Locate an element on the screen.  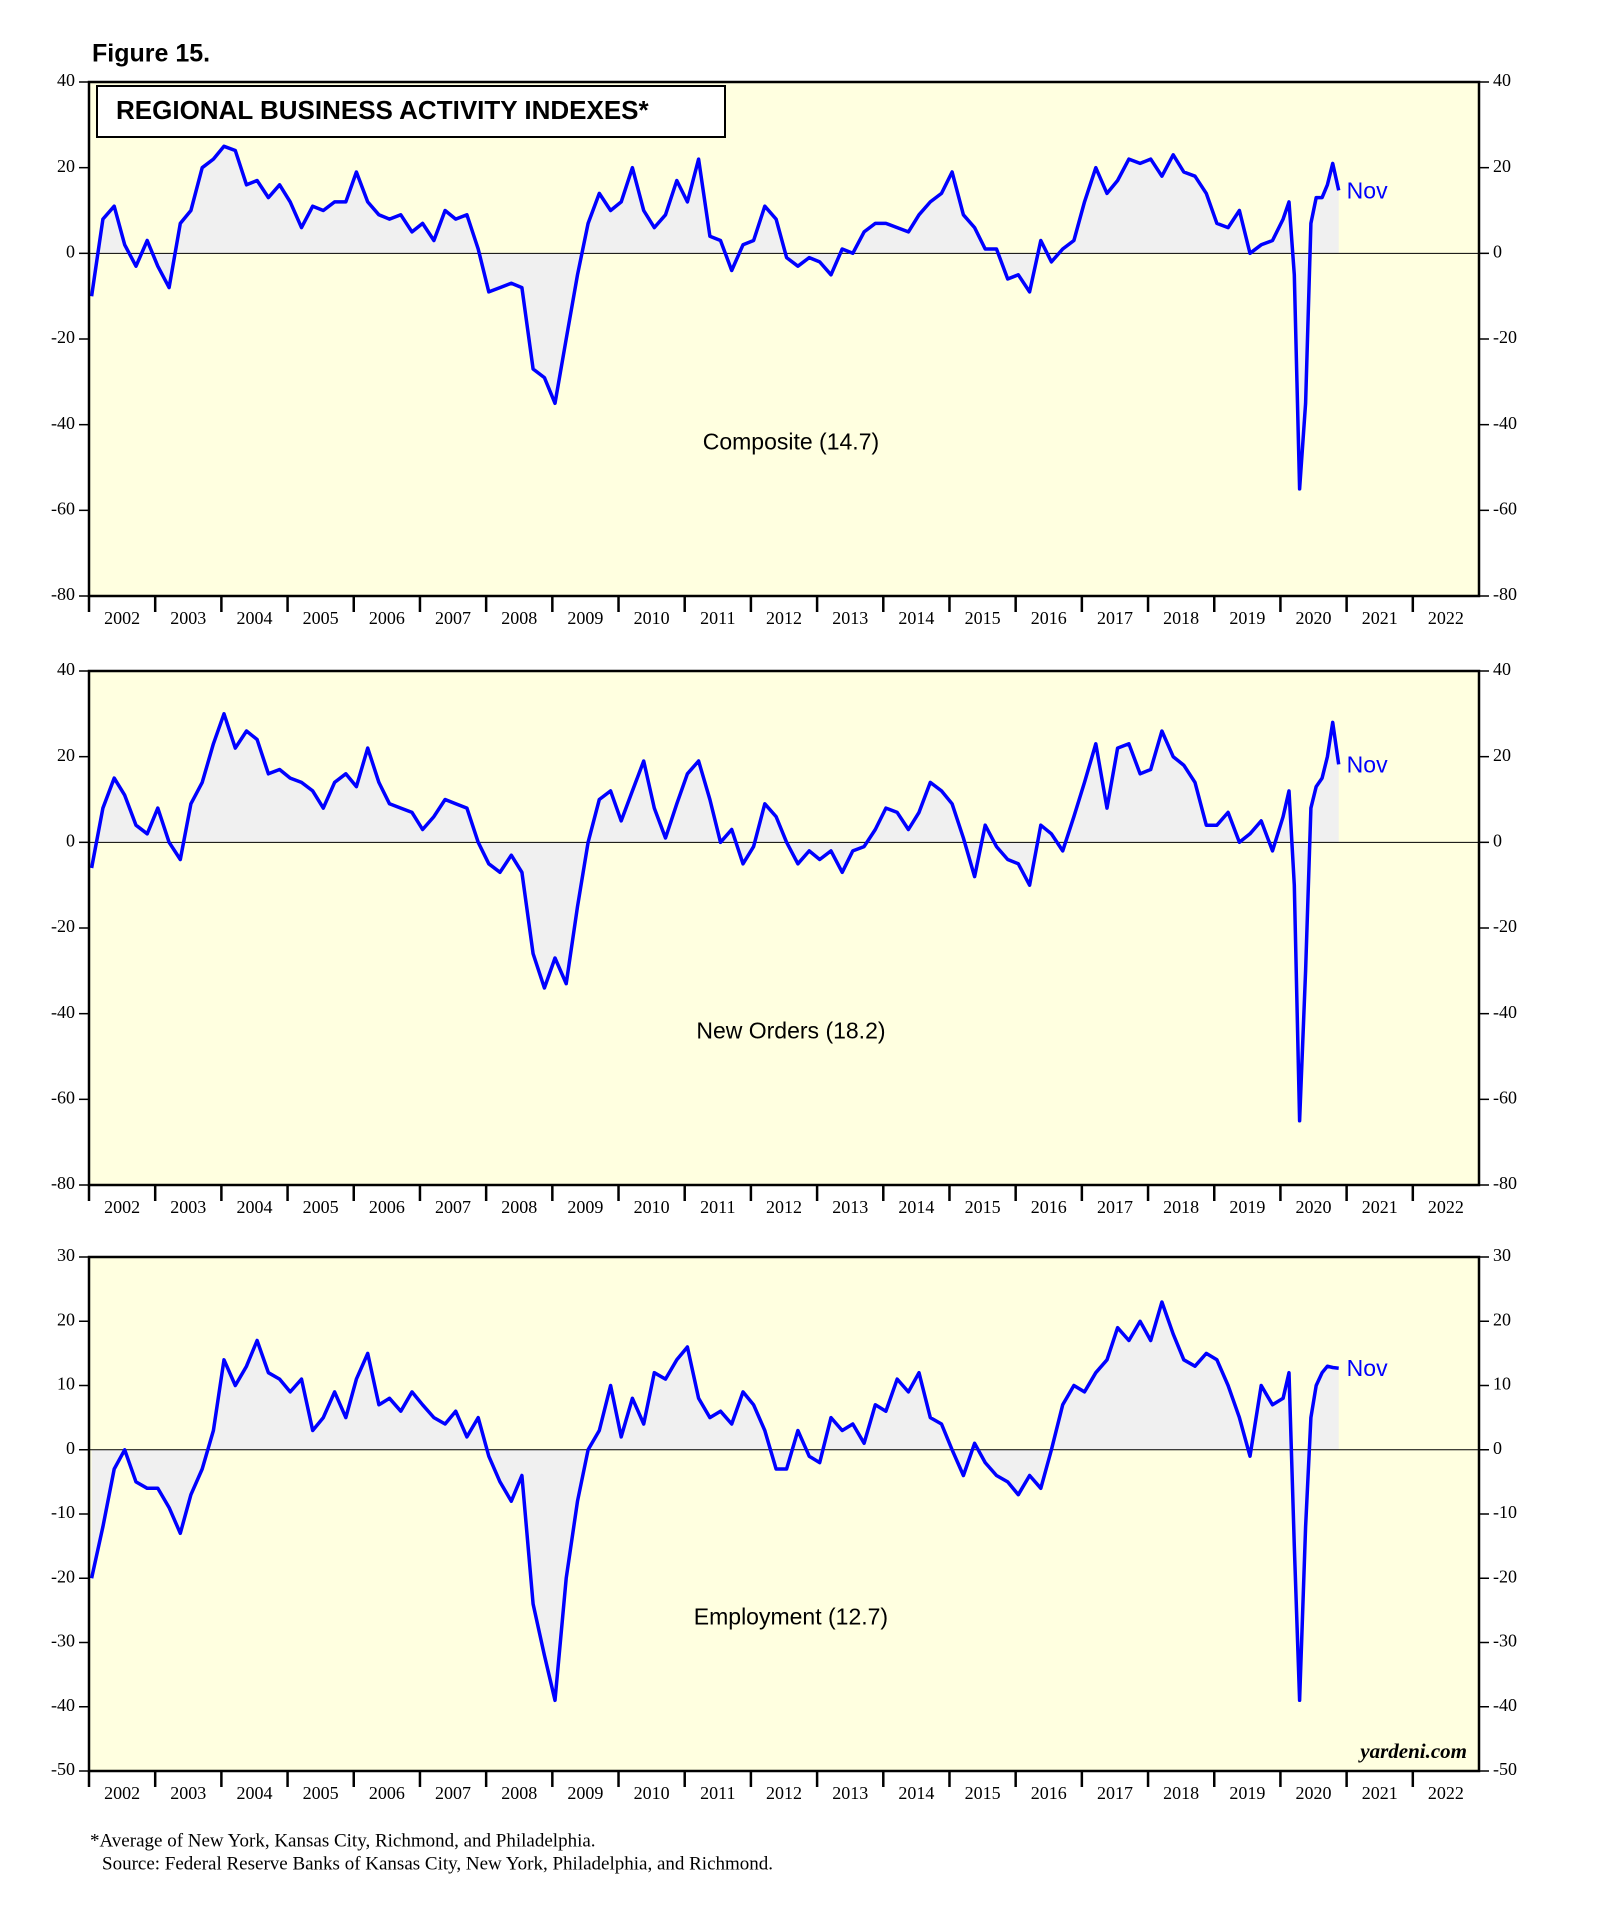
annotation: Composite (14.7) is located at coordinates (791, 441).